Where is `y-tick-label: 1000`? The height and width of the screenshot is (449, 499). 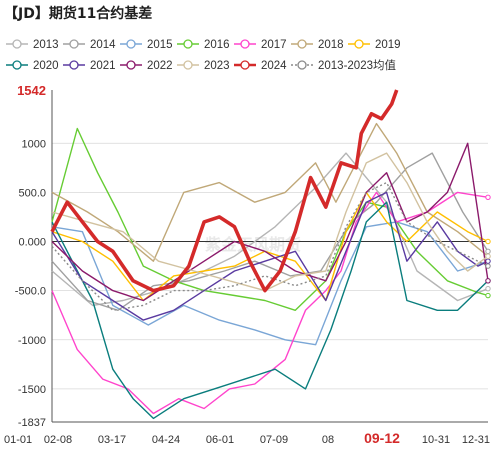
y-tick-label: 1000 is located at coordinates (34, 144).